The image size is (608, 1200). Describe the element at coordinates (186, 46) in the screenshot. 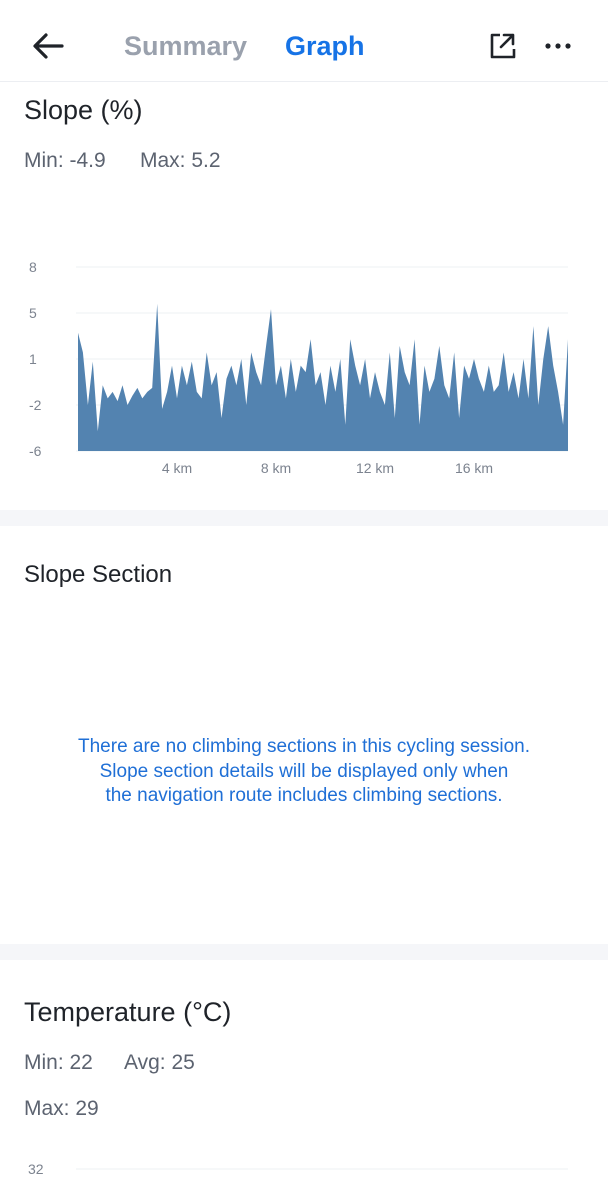

I see `tab-summary: Summary` at that location.